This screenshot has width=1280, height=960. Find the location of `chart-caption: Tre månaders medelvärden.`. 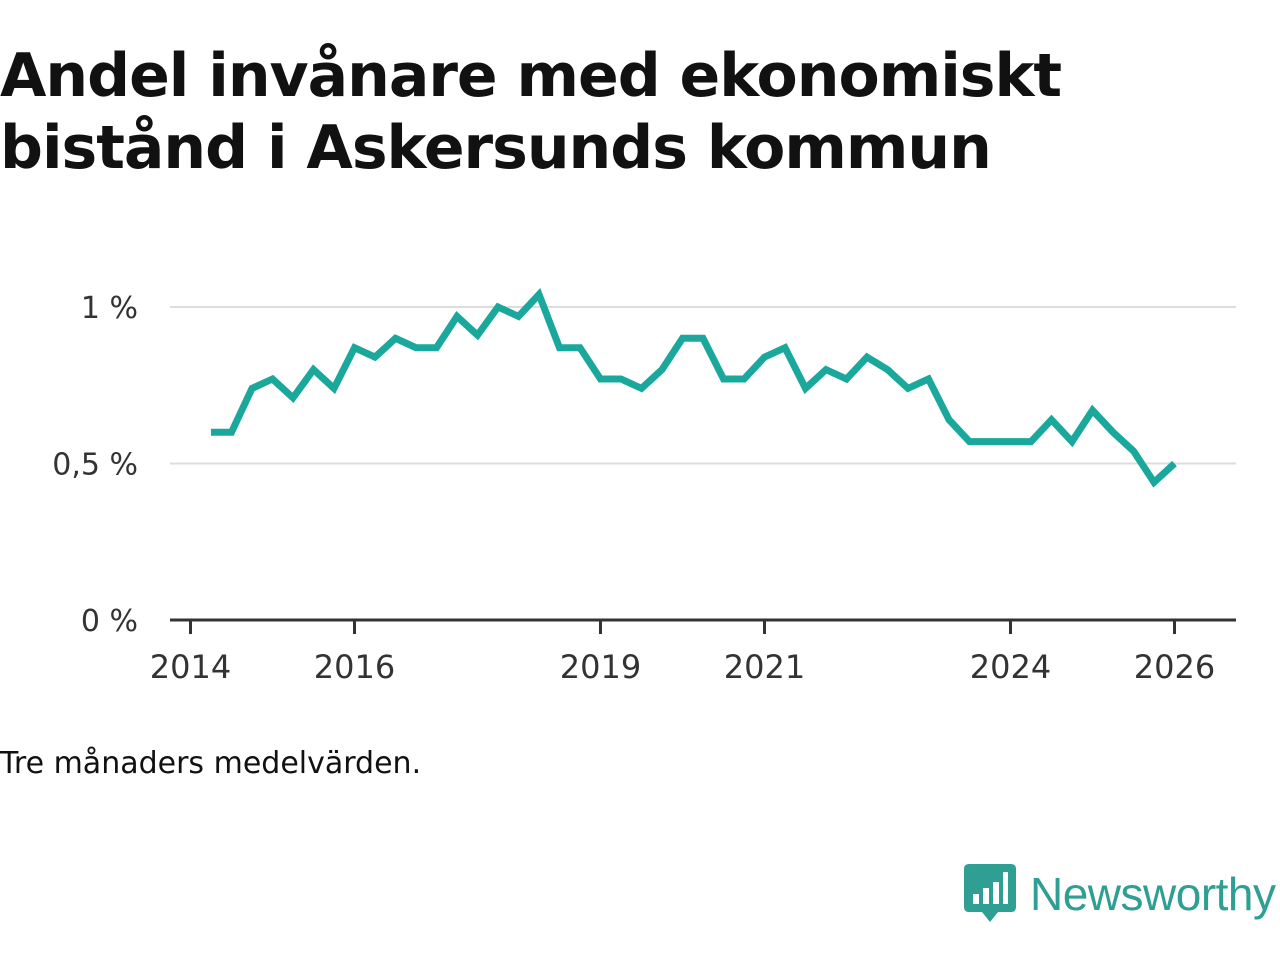

chart-caption: Tre månaders medelvärden. is located at coordinates (211, 763).